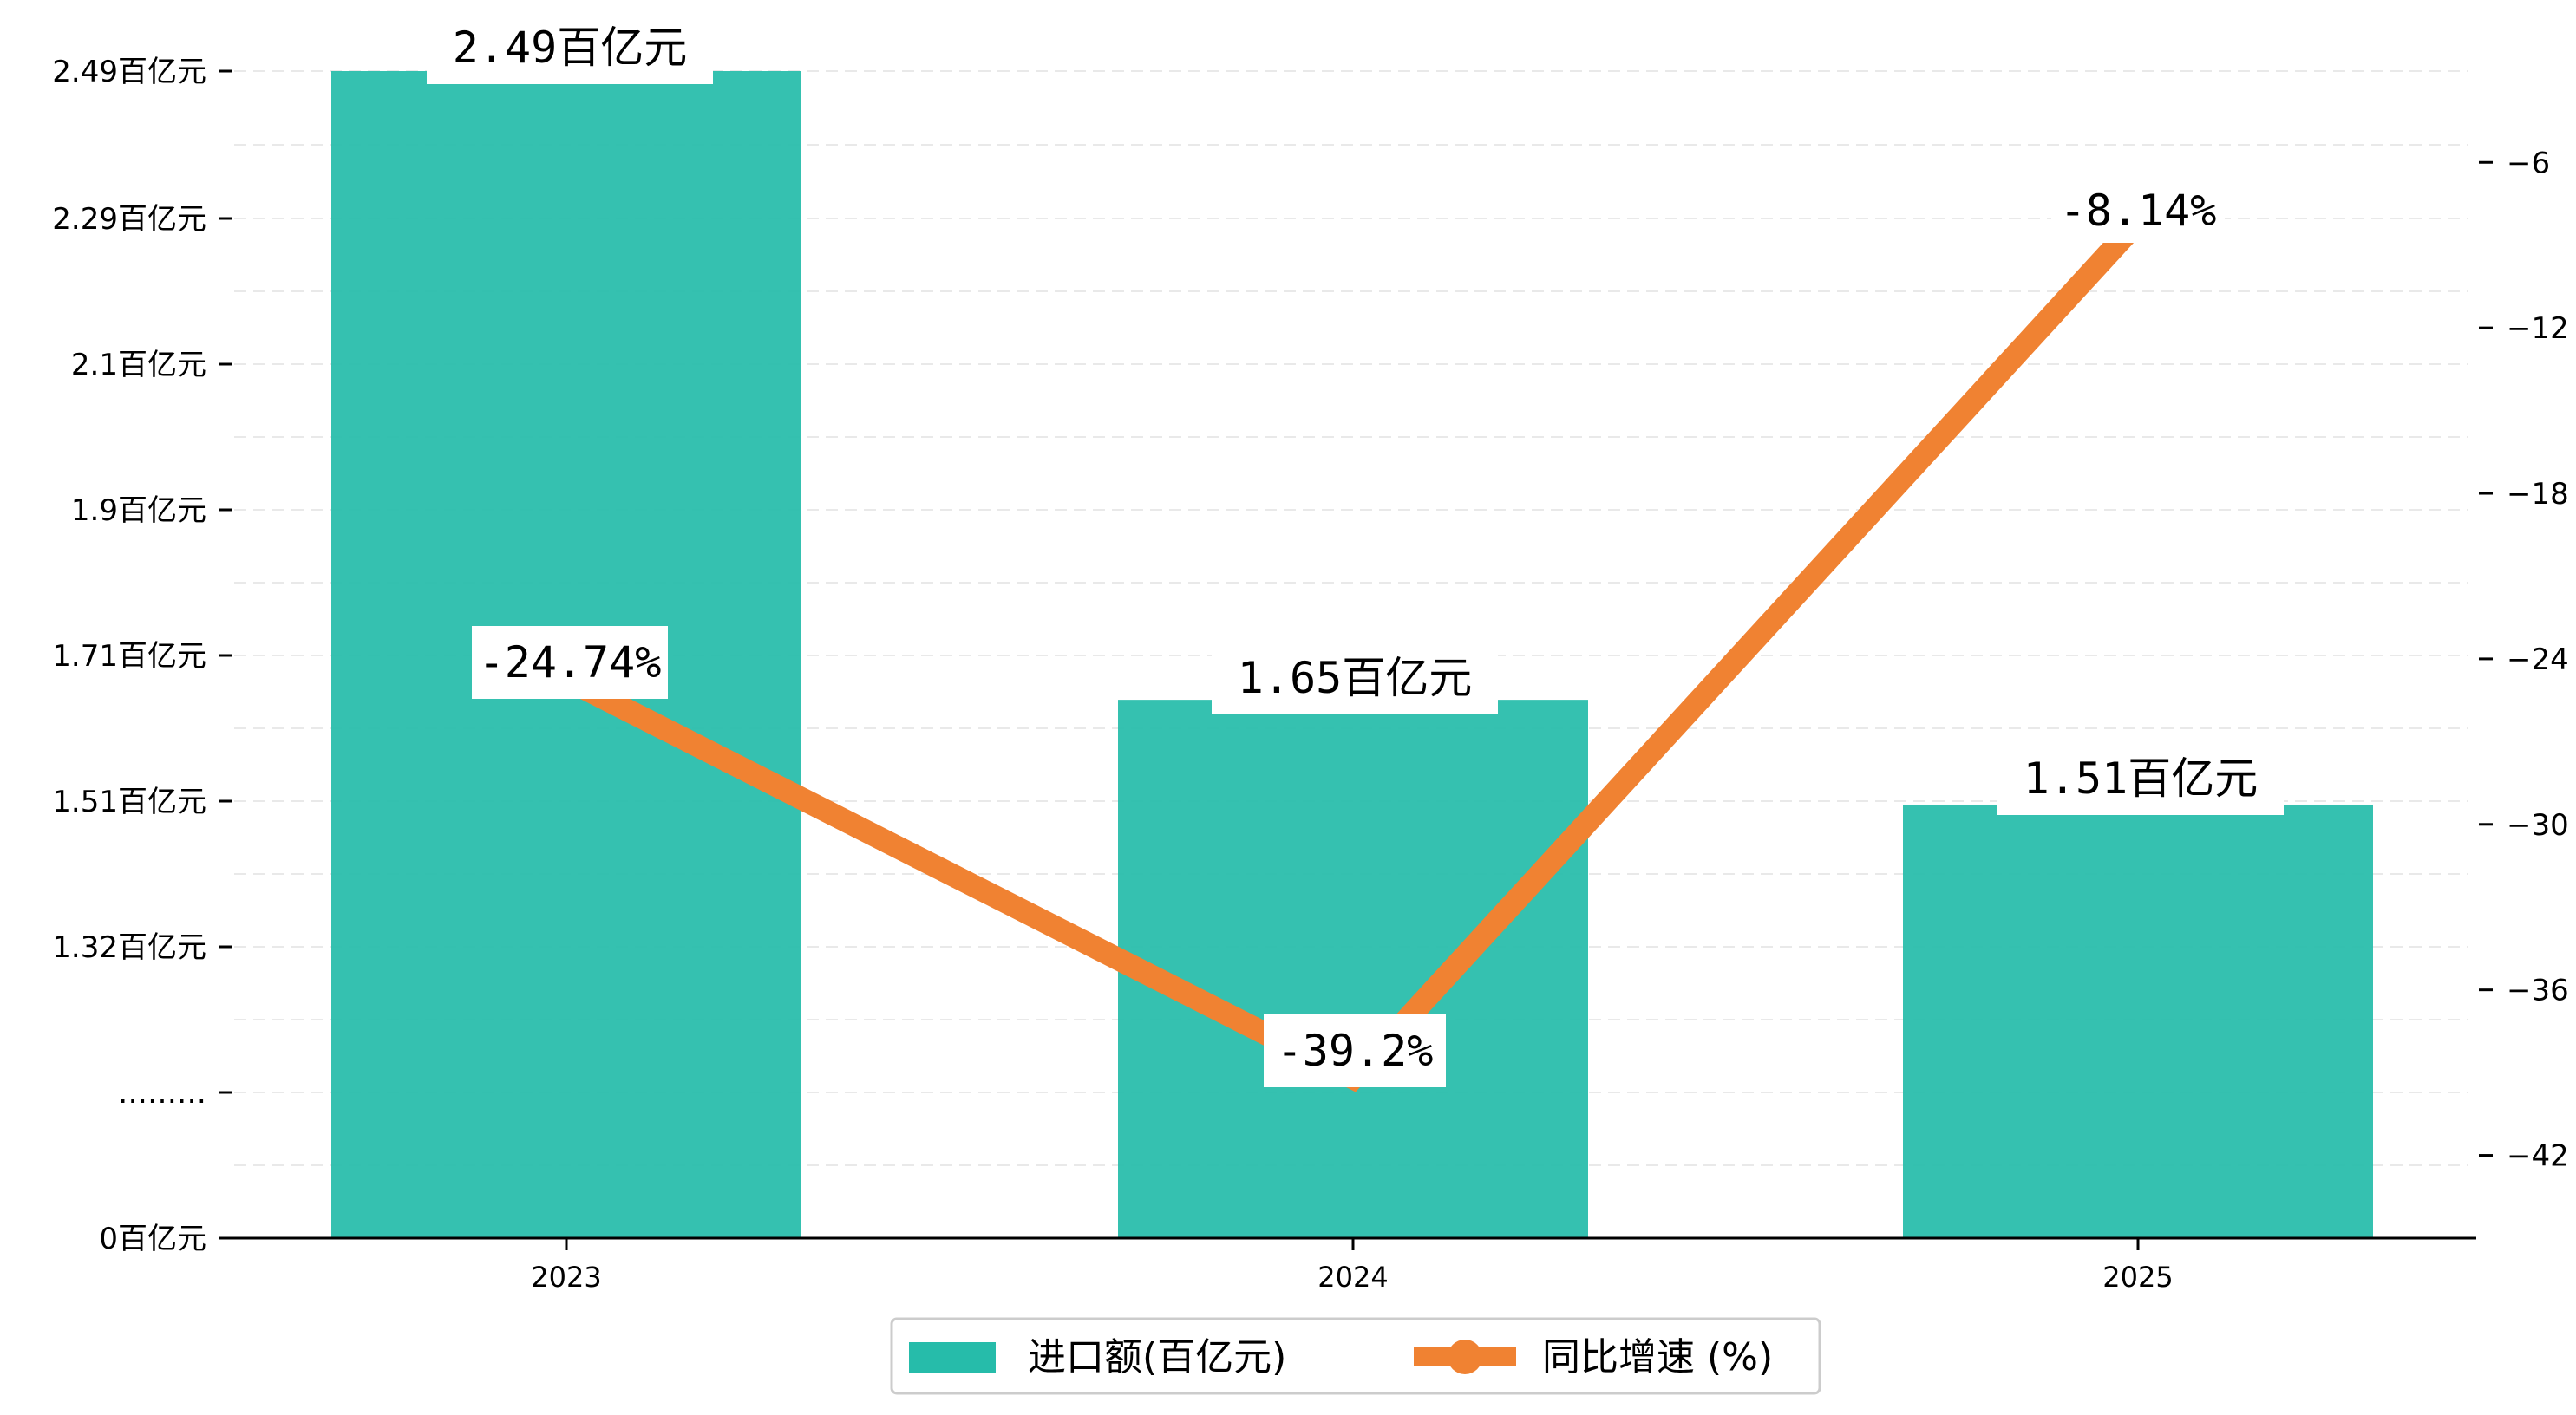 The height and width of the screenshot is (1415, 2576). I want to click on bar-label-2023: 2.49百亿元, so click(570, 48).